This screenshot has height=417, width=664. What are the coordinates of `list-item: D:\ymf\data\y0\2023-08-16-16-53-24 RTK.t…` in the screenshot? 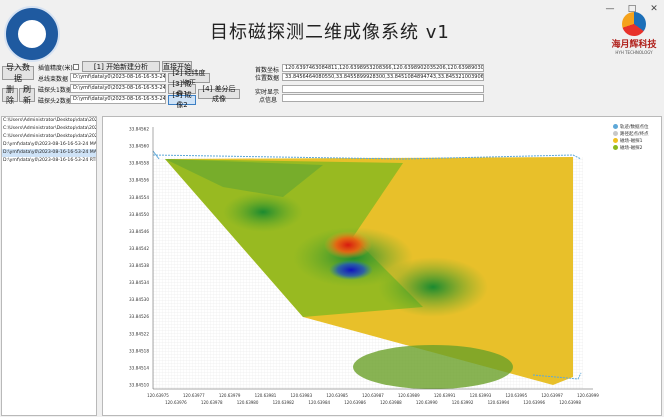 It's located at (50, 160).